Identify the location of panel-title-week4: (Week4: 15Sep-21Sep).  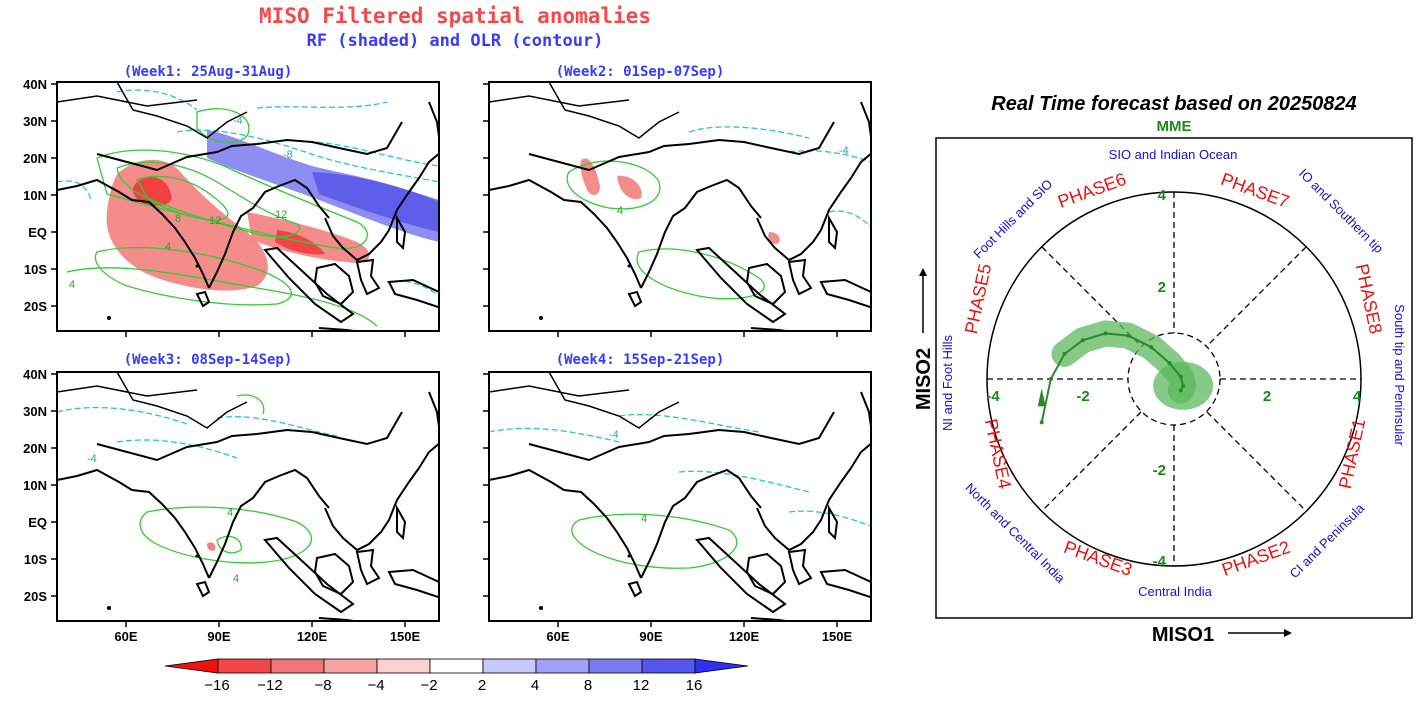
(640, 360).